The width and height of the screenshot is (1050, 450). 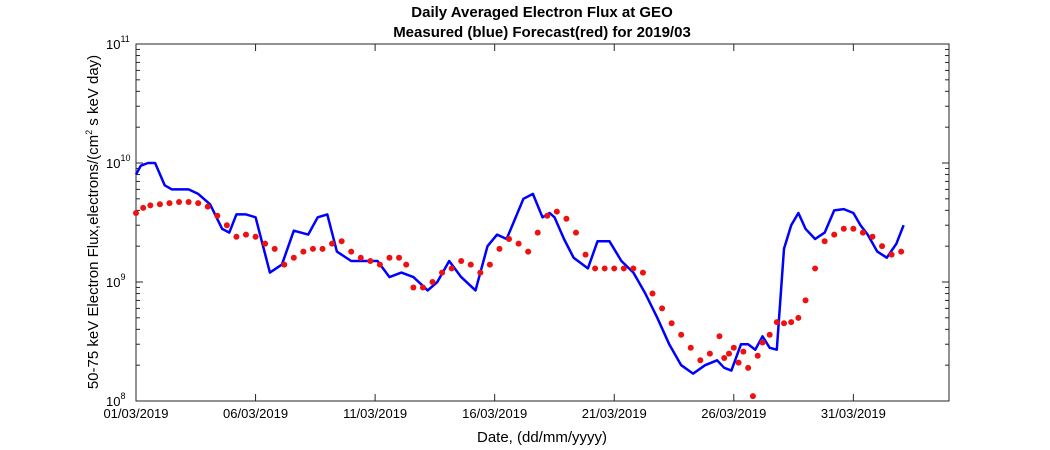 What do you see at coordinates (375, 413) in the screenshot?
I see `x-tick-label: 11/03/2019` at bounding box center [375, 413].